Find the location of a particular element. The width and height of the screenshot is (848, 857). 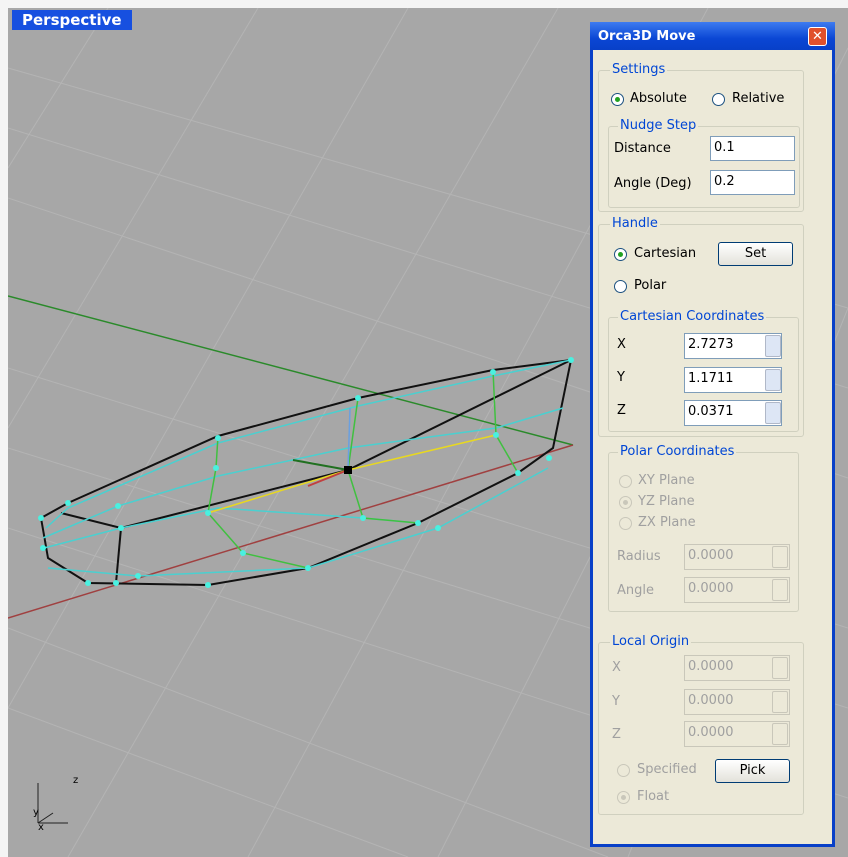

group-legend: Polar Coordinates is located at coordinates (677, 451).